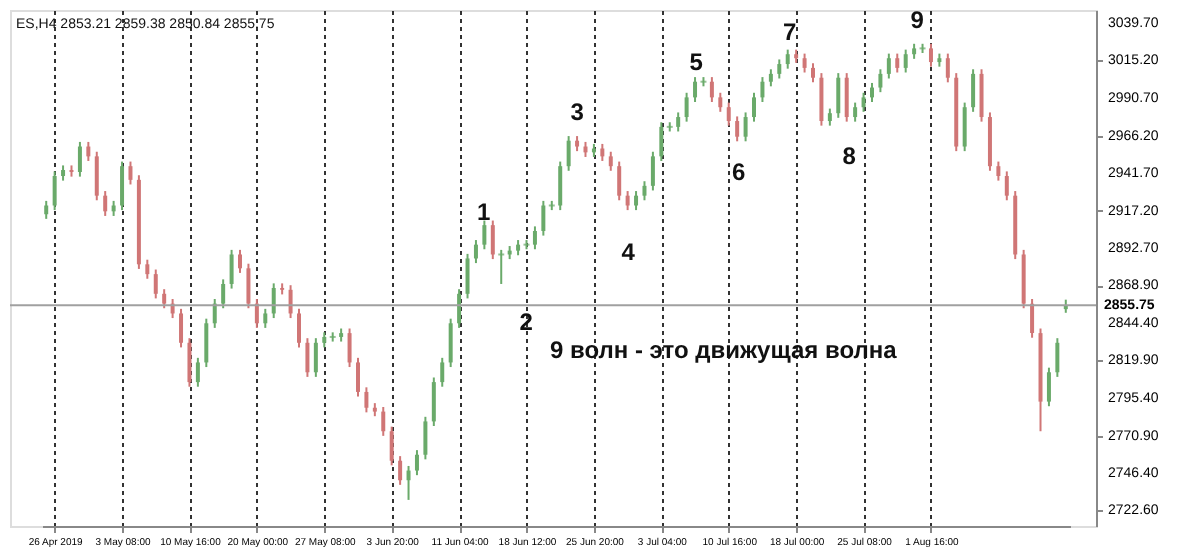 The width and height of the screenshot is (1180, 552). What do you see at coordinates (849, 156) in the screenshot?
I see `annotation: 8` at bounding box center [849, 156].